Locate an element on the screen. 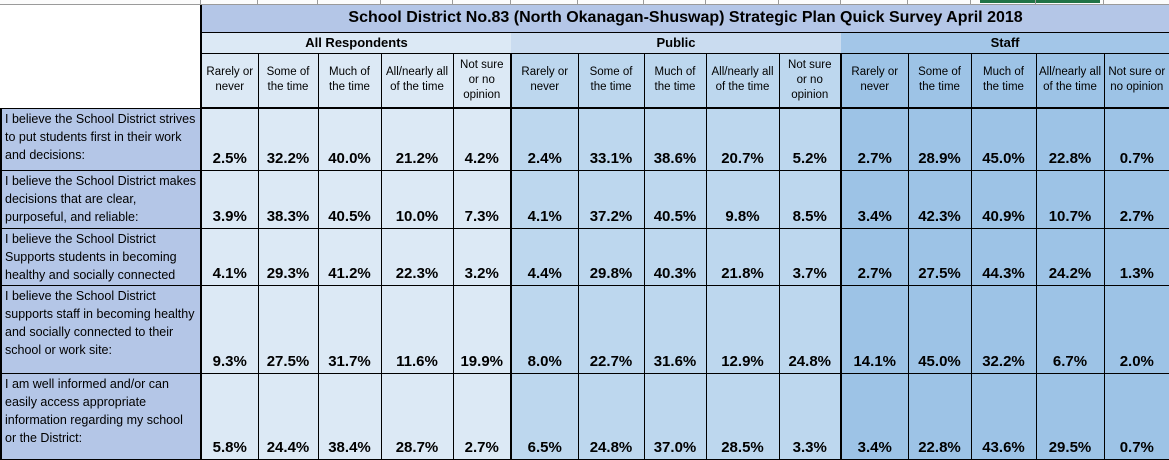 The image size is (1169, 460). value-cell-all-respondents: 40.5% is located at coordinates (349, 199).